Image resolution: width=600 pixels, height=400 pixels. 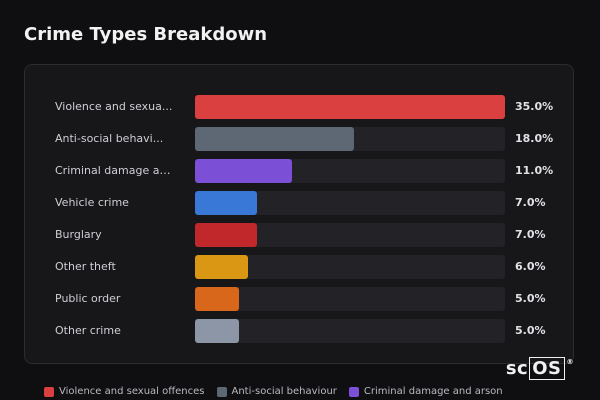 What do you see at coordinates (132, 391) in the screenshot?
I see `legend-label: Violence and sexual offences` at bounding box center [132, 391].